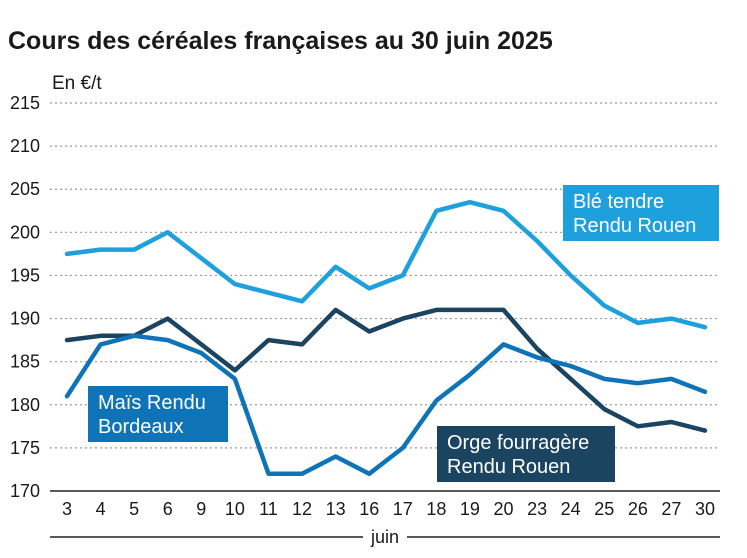 This screenshot has height=558, width=747. Describe the element at coordinates (67, 509) in the screenshot. I see `x-tick-label: 3` at that location.